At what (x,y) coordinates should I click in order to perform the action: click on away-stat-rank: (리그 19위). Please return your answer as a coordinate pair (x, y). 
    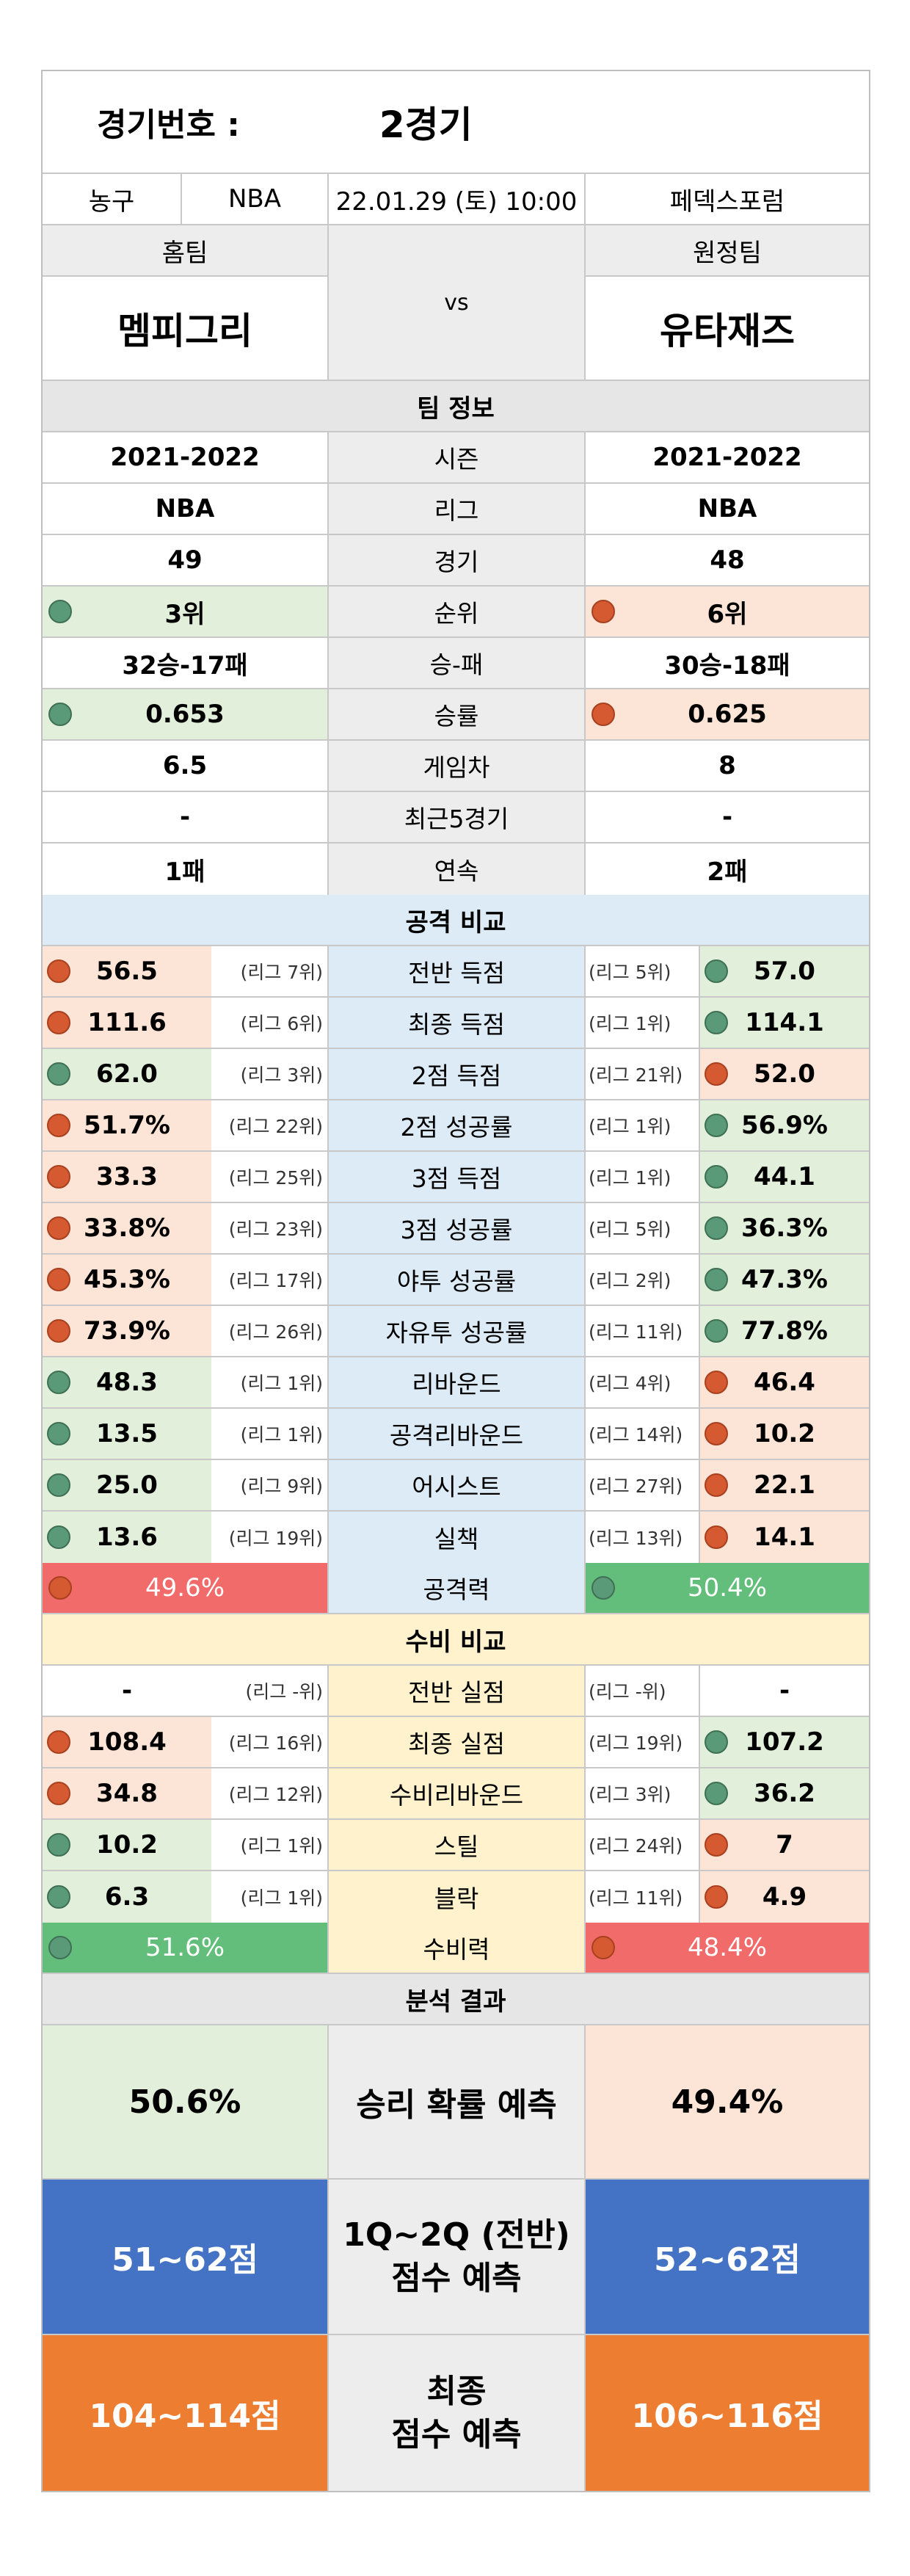
    Looking at the image, I should click on (643, 1742).